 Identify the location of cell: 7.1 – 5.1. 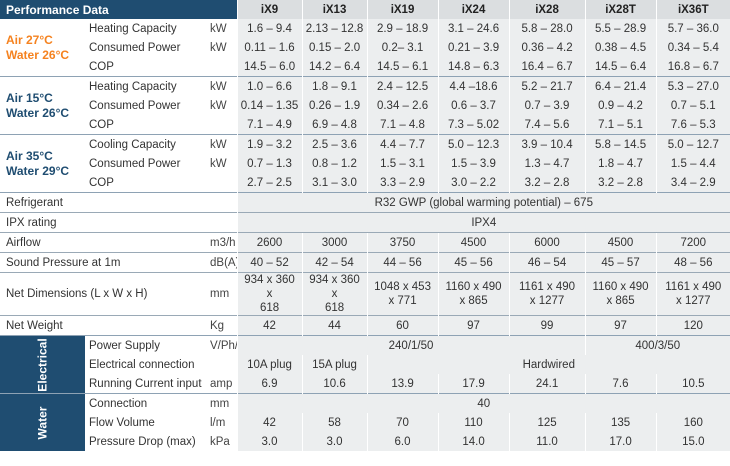
(620, 125).